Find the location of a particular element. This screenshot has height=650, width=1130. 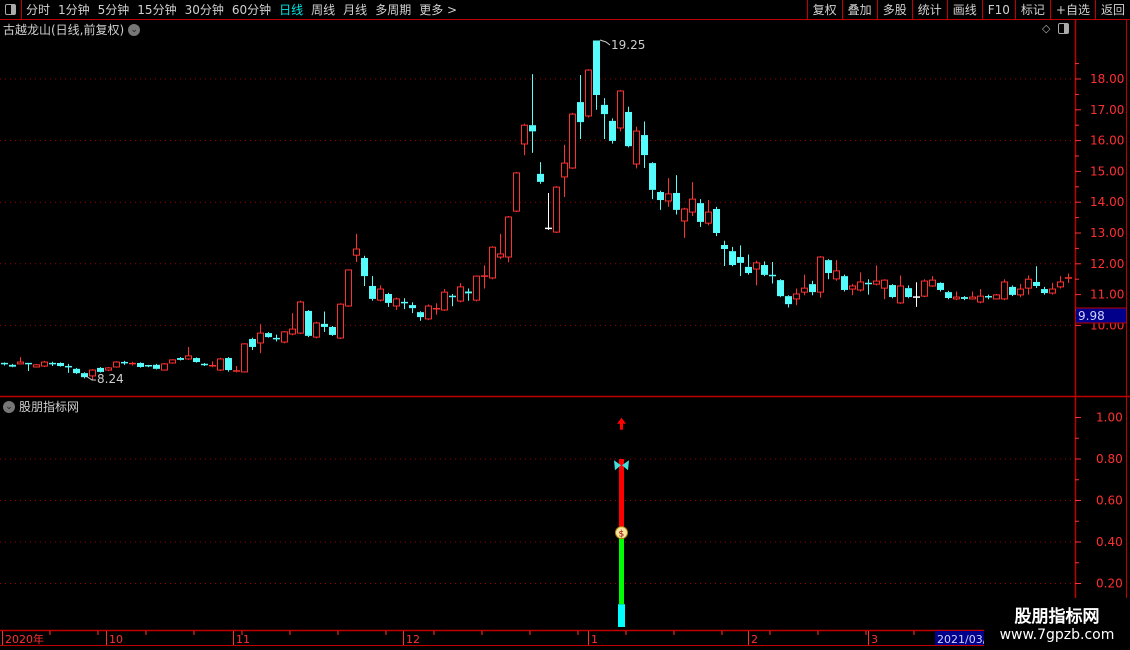

mark-button: 标记 is located at coordinates (1032, 9).